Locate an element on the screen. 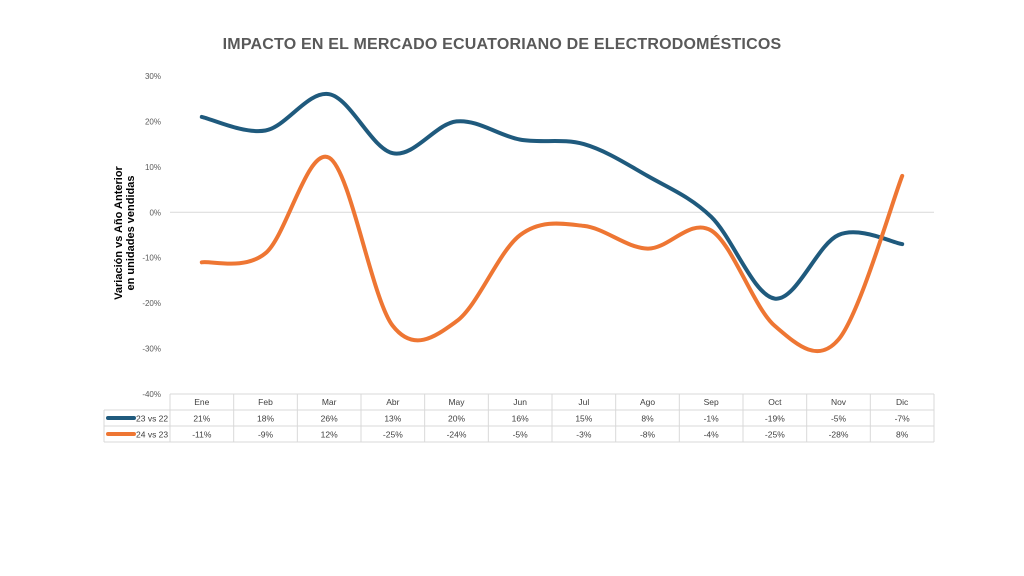 The height and width of the screenshot is (576, 1024). x-tick-label: Feb is located at coordinates (265, 402).